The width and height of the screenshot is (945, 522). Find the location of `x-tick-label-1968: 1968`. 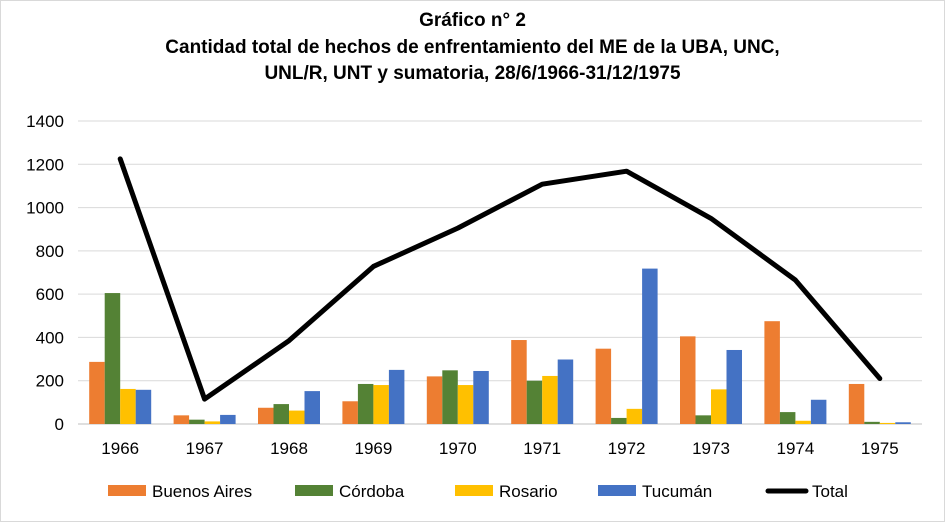

x-tick-label-1968: 1968 is located at coordinates (289, 448).